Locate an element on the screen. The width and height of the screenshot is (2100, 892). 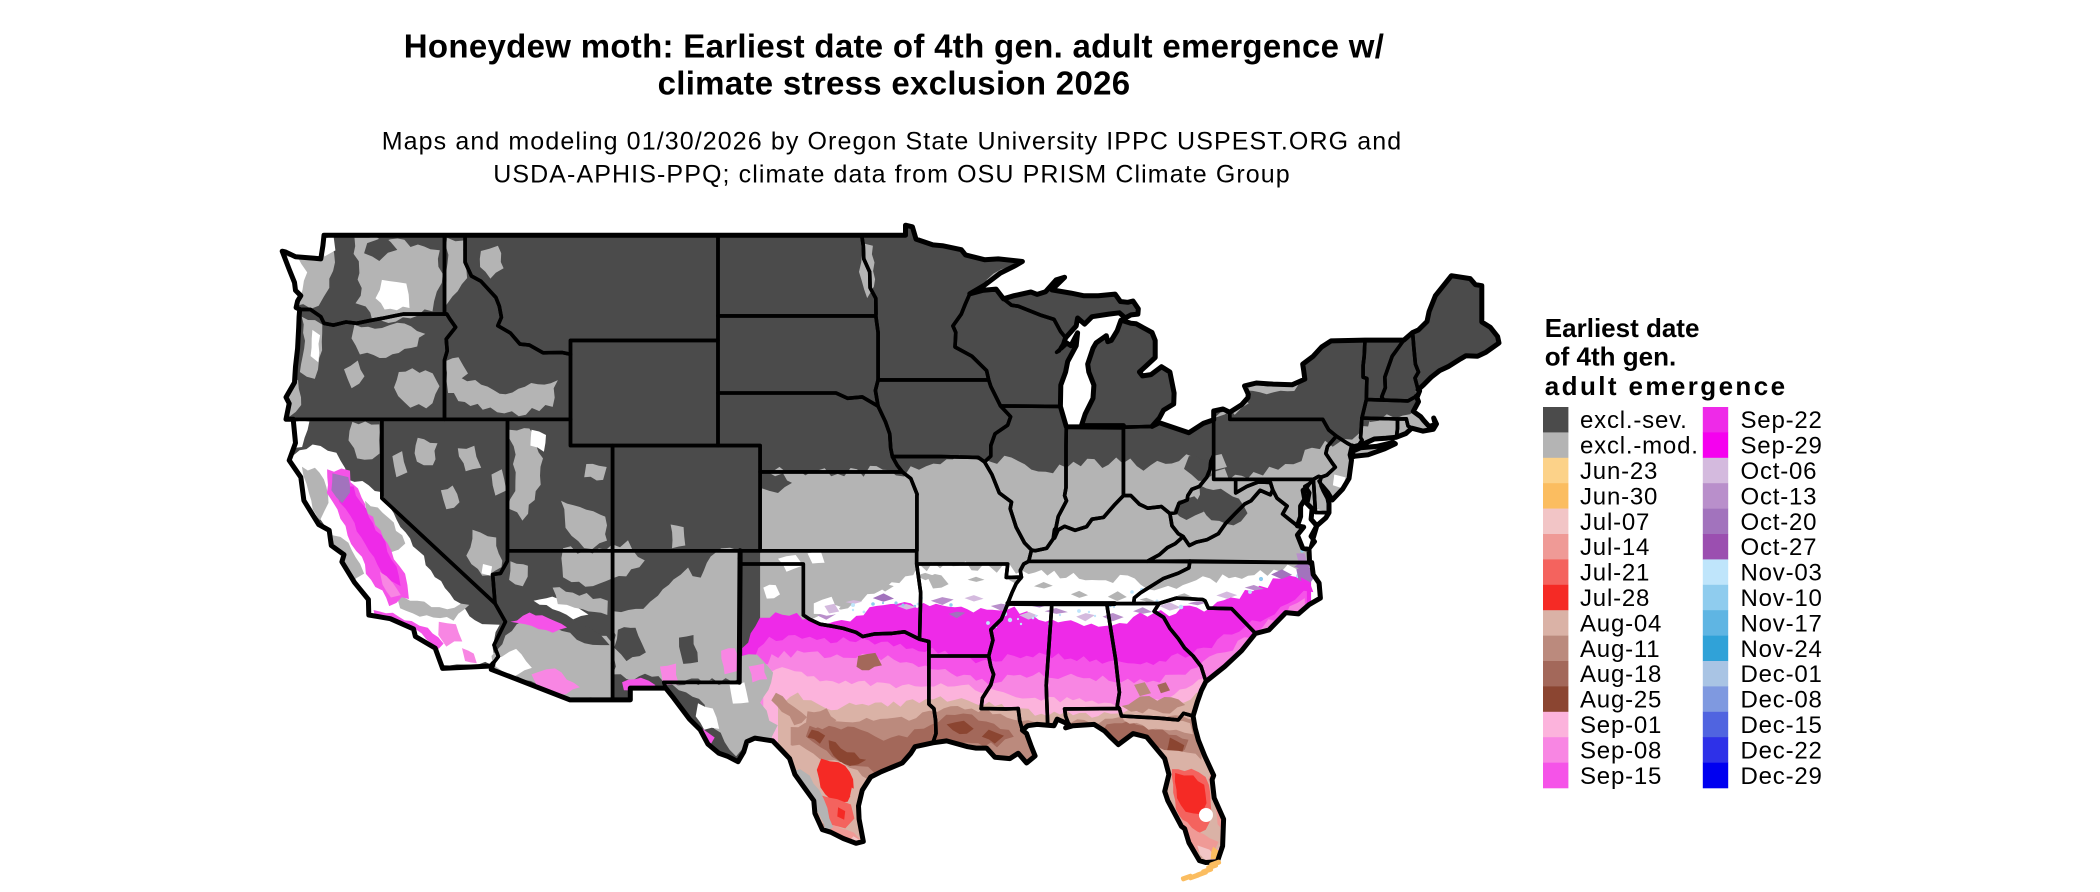
svg-text: Aug-25 is located at coordinates (1621, 700).